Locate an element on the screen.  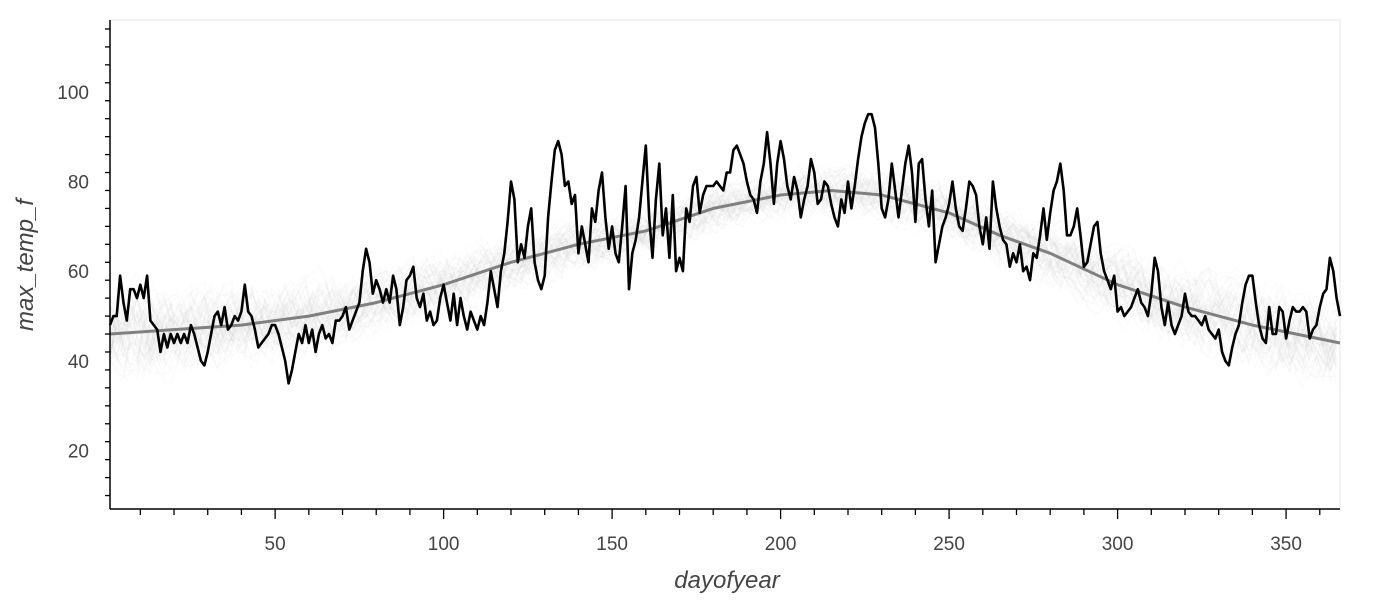
x-tick-label: 50 is located at coordinates (275, 544).